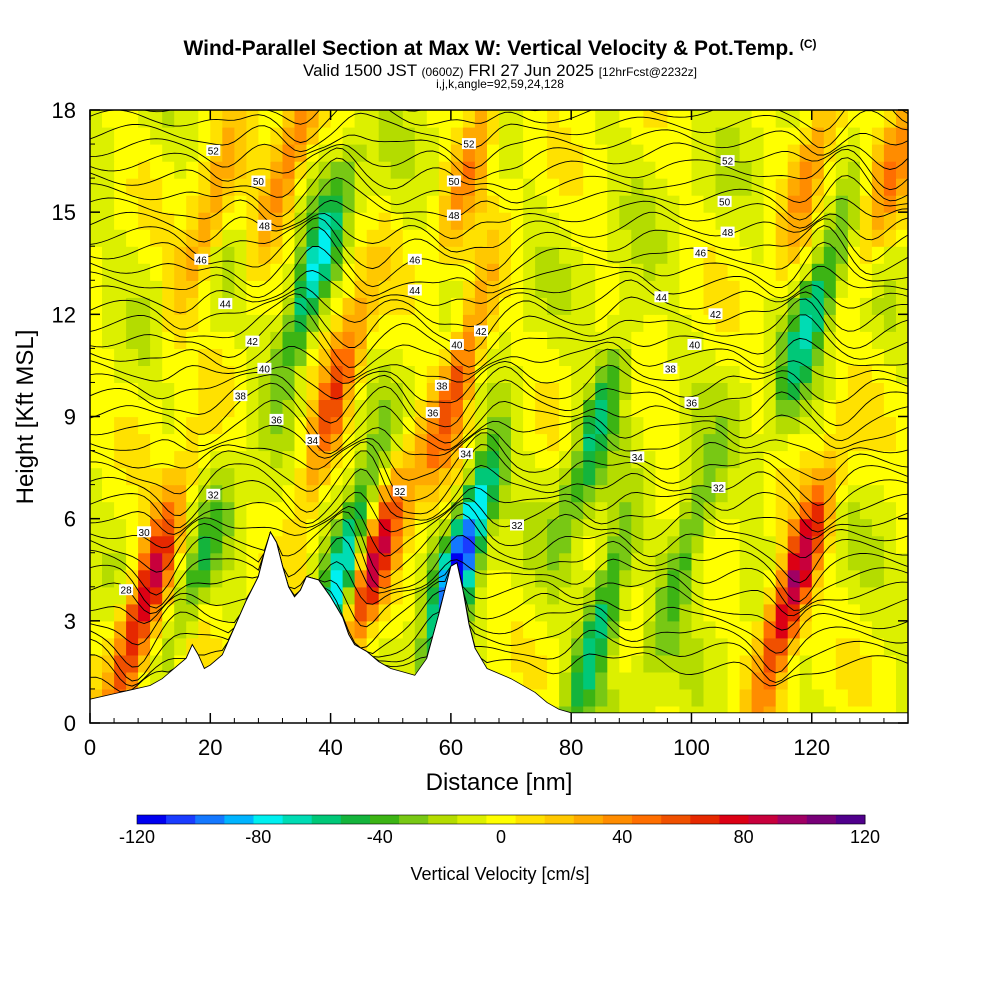  Describe the element at coordinates (531, 70) in the screenshot. I see `valid-date: FRI 27 Jun 2025` at that location.